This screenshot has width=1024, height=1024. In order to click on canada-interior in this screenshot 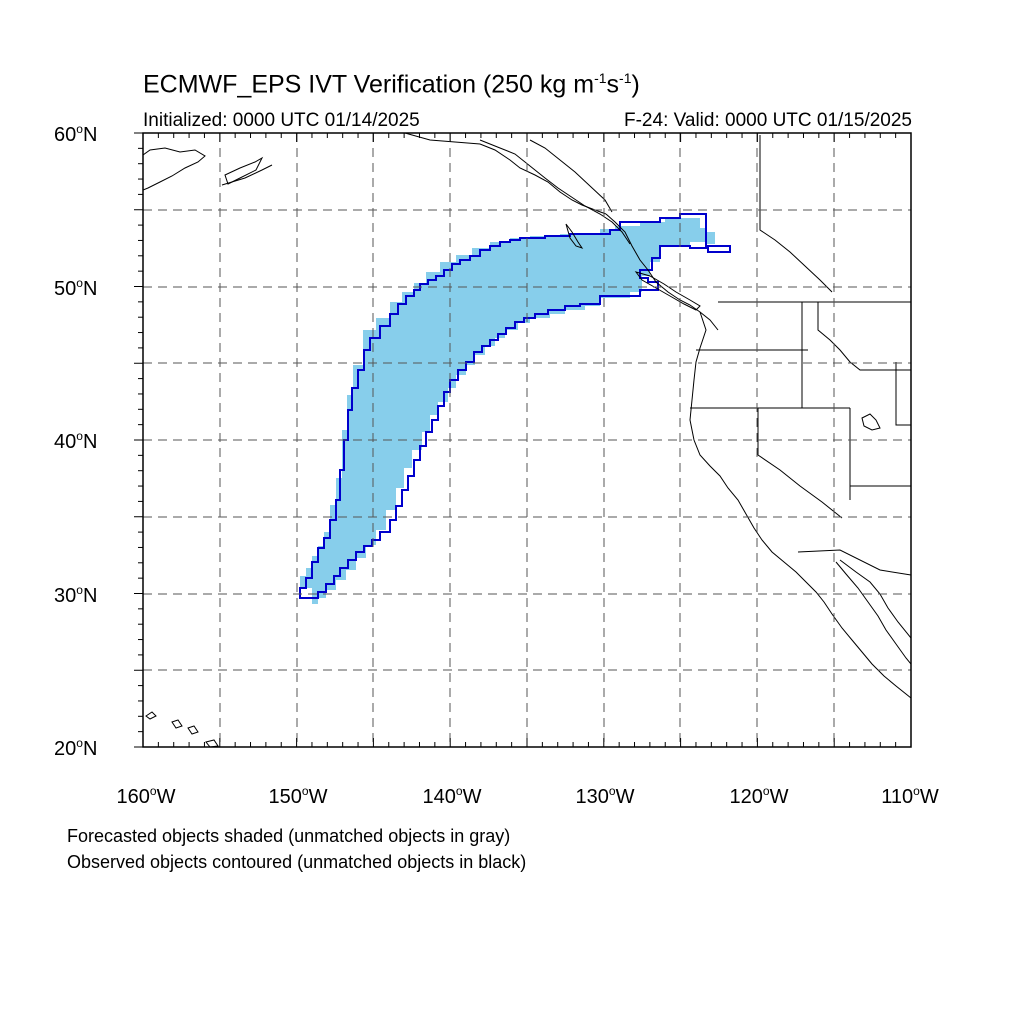, I will do `click(796, 214)`.